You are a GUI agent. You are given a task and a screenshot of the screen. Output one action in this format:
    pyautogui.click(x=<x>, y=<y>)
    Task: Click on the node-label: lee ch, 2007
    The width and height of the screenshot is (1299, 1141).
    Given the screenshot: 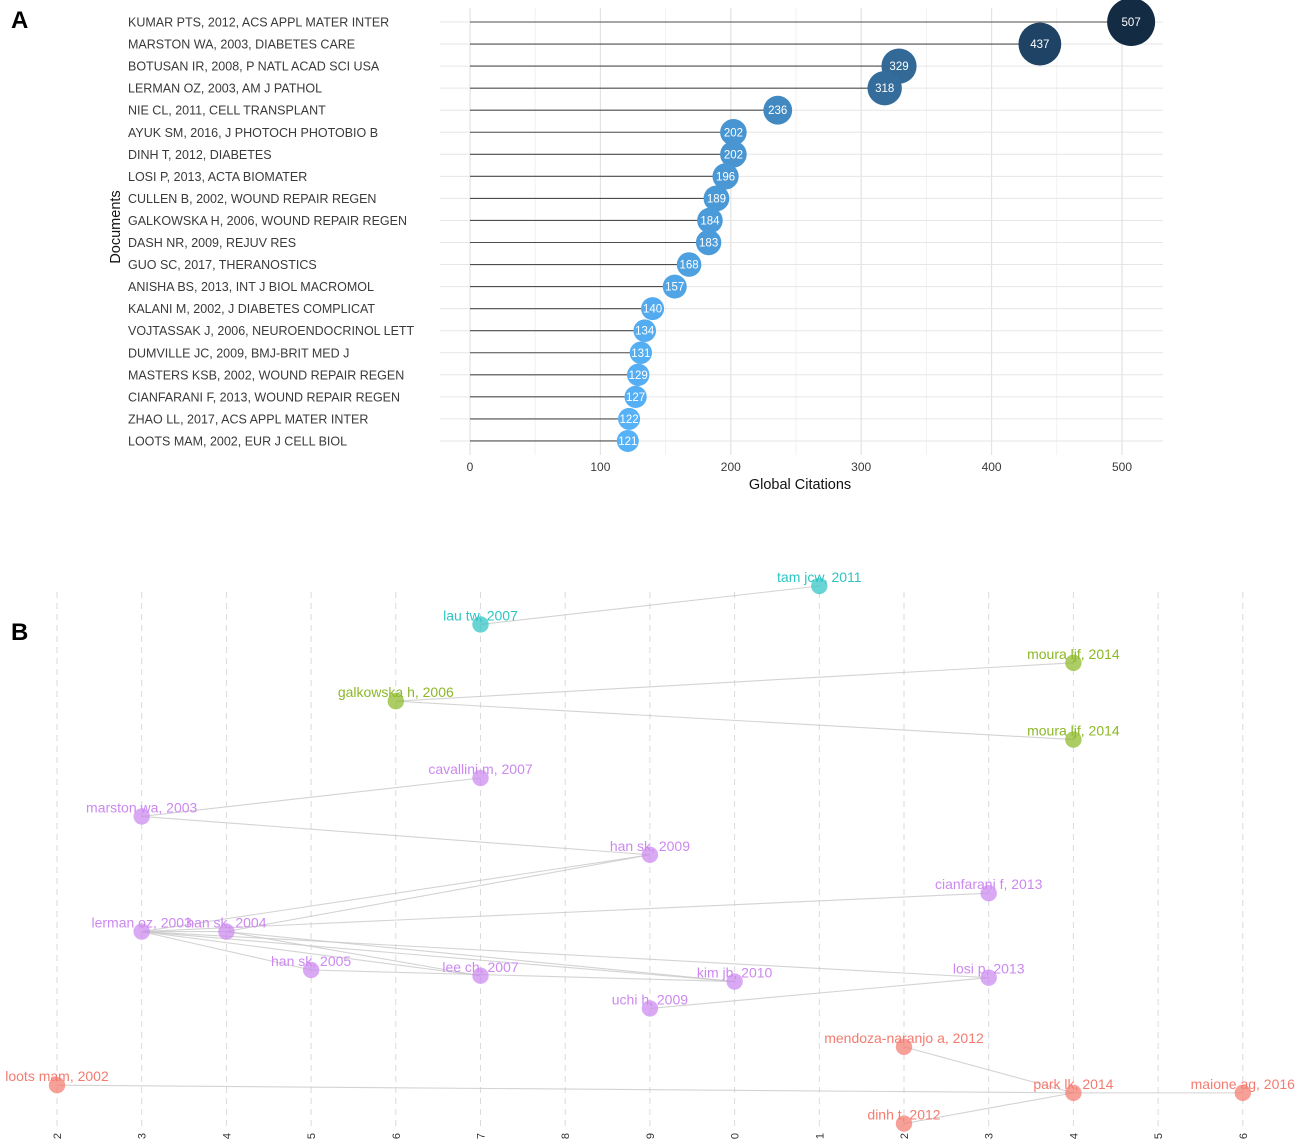 What is the action you would take?
    pyautogui.click(x=480, y=967)
    